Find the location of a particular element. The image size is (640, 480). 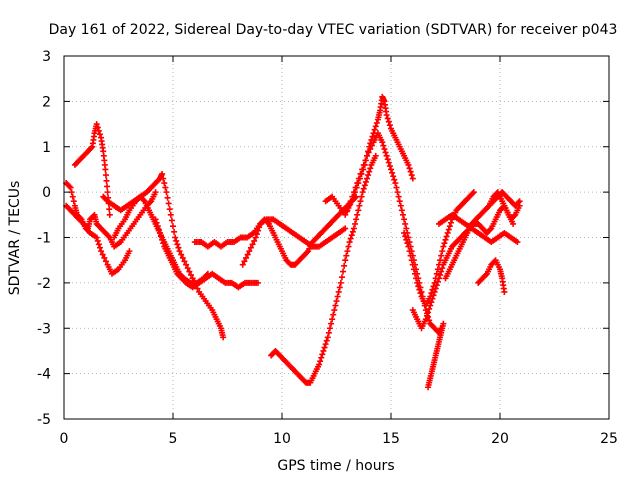

y-tick-labels: -5 -4 -3 -2 -1 0 1 2 3 is located at coordinates (44, 238).